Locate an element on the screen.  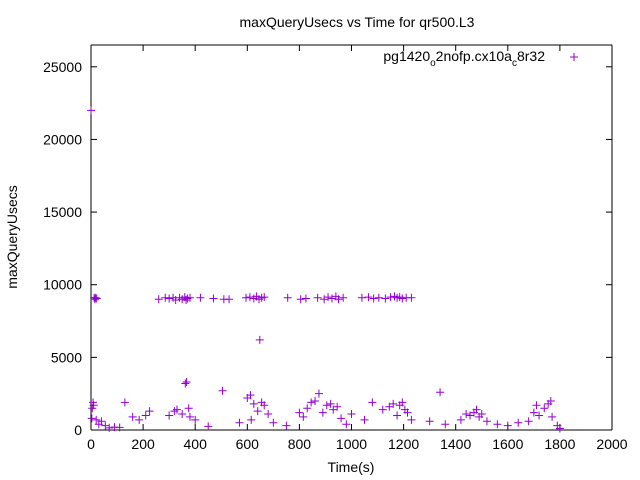
legend-label-mid: 2nofp.cx10a is located at coordinates (474, 56).